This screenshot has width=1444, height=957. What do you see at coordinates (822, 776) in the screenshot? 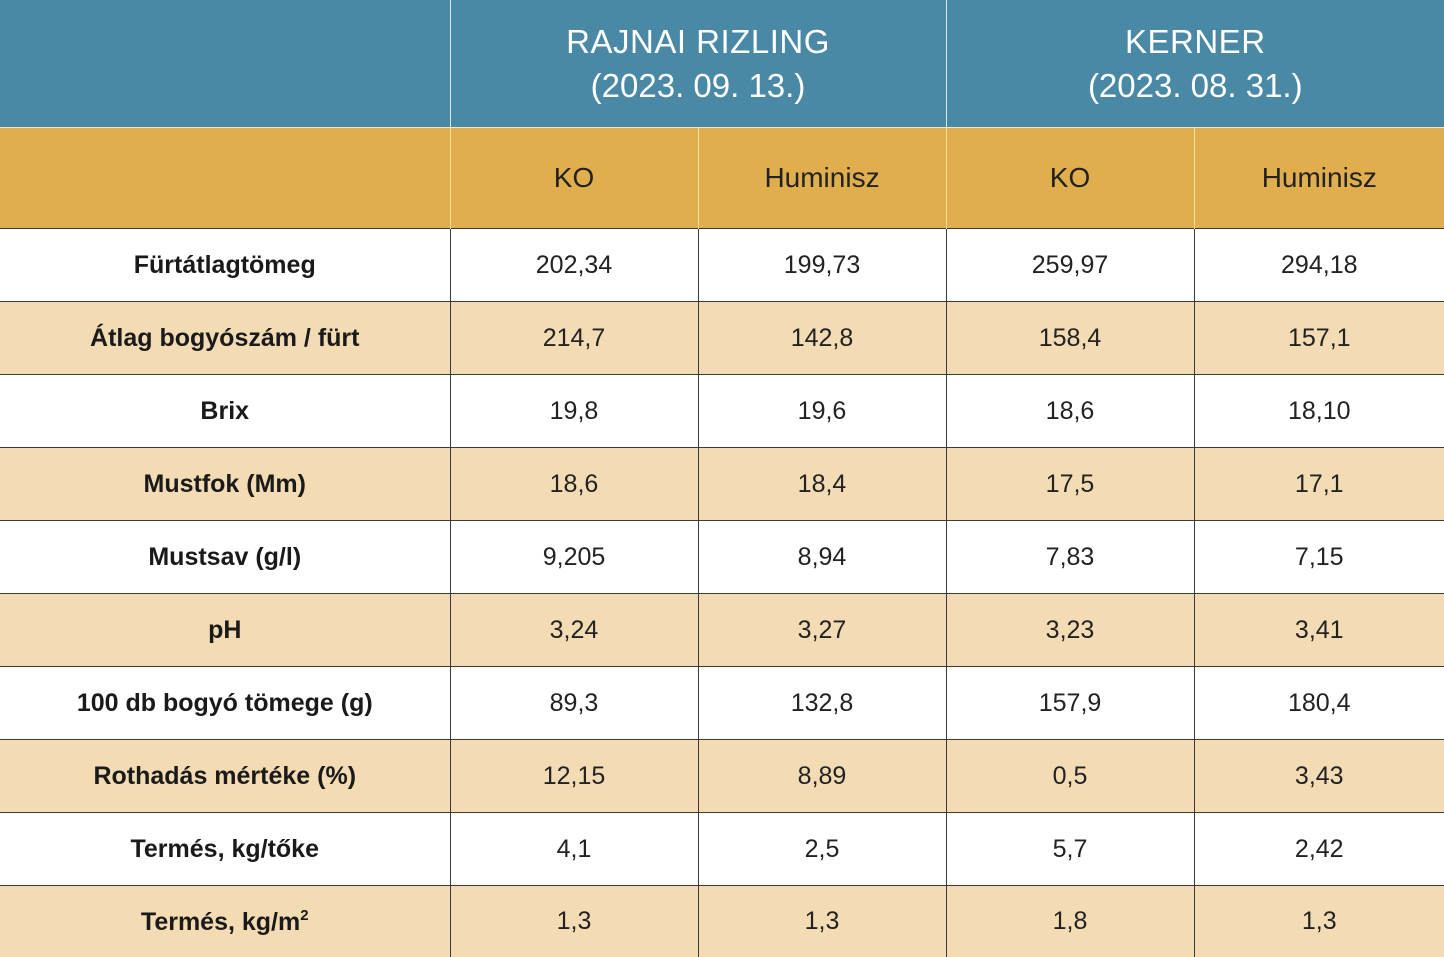
I see `table-cell: 8,89` at bounding box center [822, 776].